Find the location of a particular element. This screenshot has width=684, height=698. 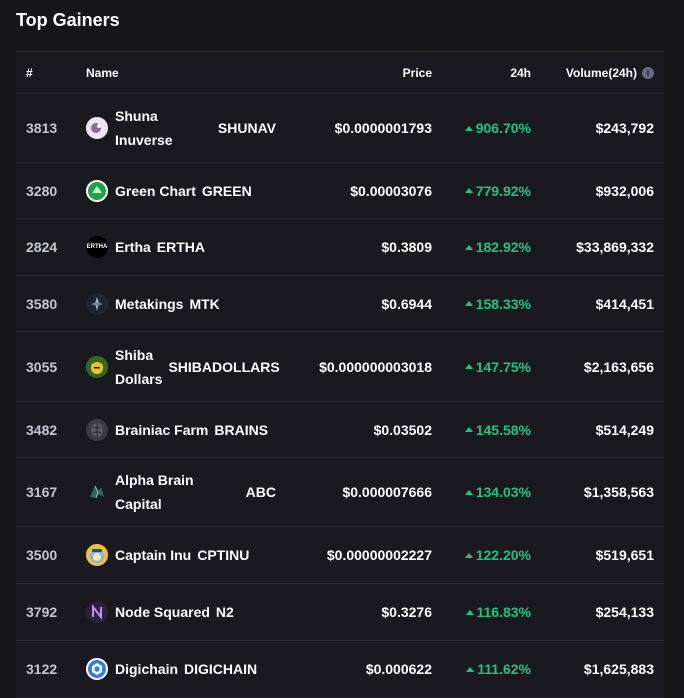

coin-name: Alpha Brain Capital is located at coordinates (154, 492).